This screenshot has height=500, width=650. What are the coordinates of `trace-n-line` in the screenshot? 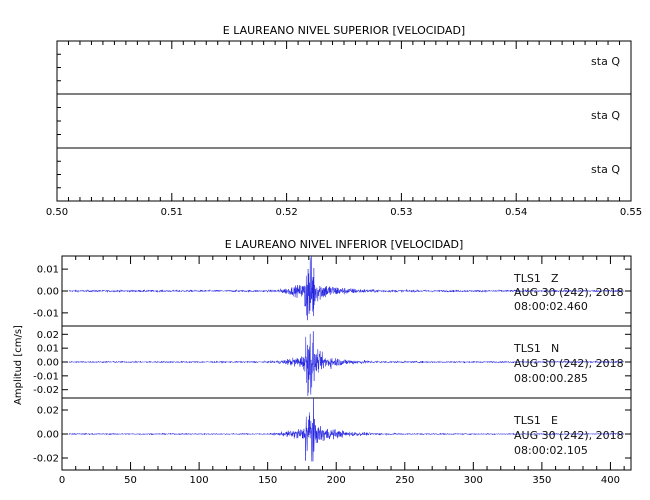 It's located at (346, 363).